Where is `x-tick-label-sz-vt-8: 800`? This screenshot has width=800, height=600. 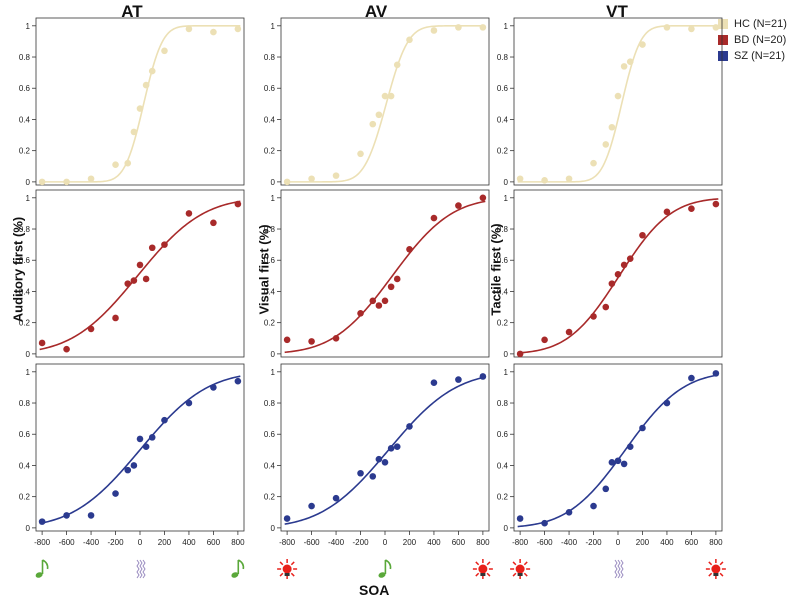 x-tick-label-sz-vt-8: 800 is located at coordinates (716, 542).